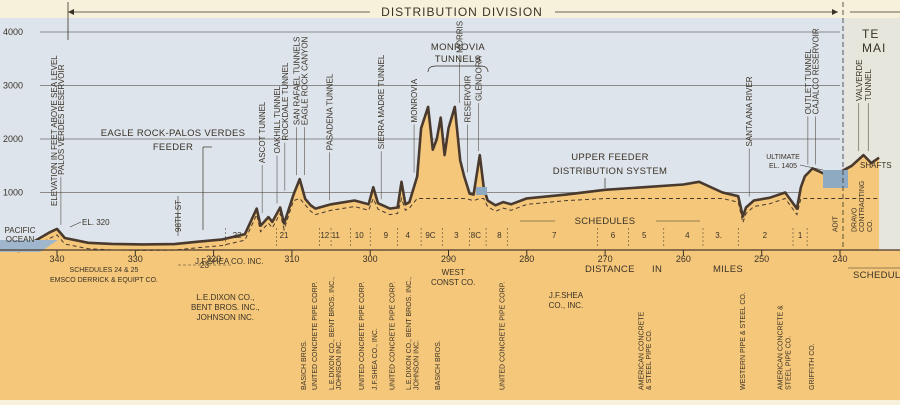 This screenshot has width=900, height=405. I want to click on schedule-number: 2, so click(765, 235).